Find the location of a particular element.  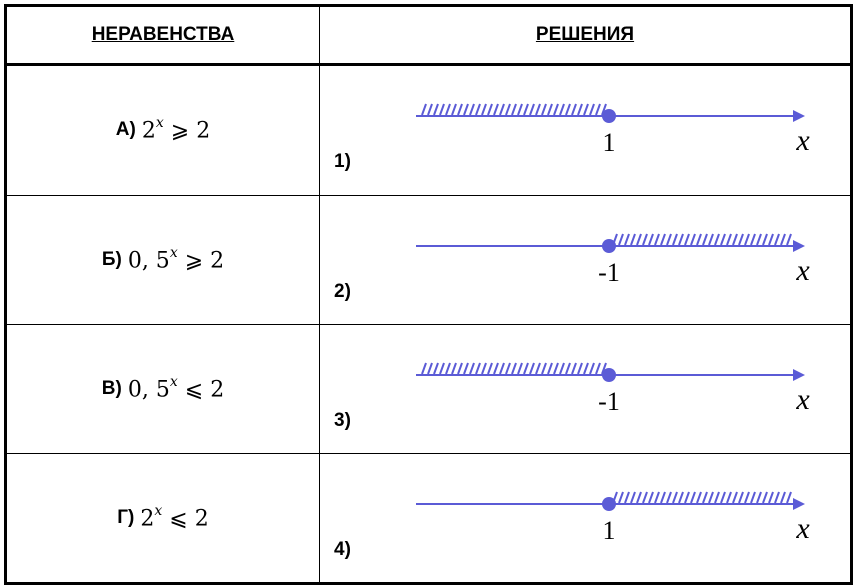

inequality-expression: 2x ⩾ 2 is located at coordinates (176, 129).